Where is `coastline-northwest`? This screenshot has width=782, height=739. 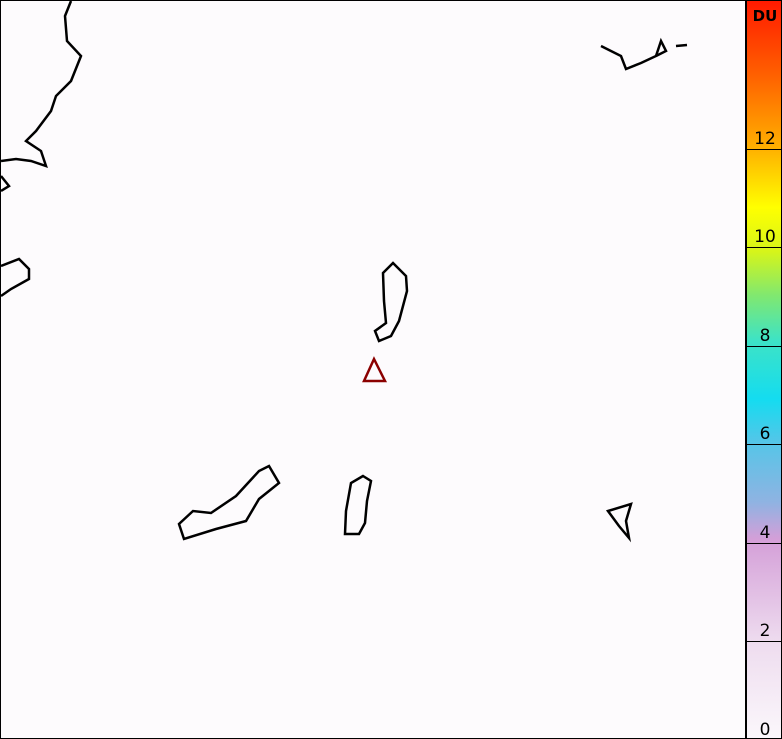 coastline-northwest is located at coordinates (42, 84).